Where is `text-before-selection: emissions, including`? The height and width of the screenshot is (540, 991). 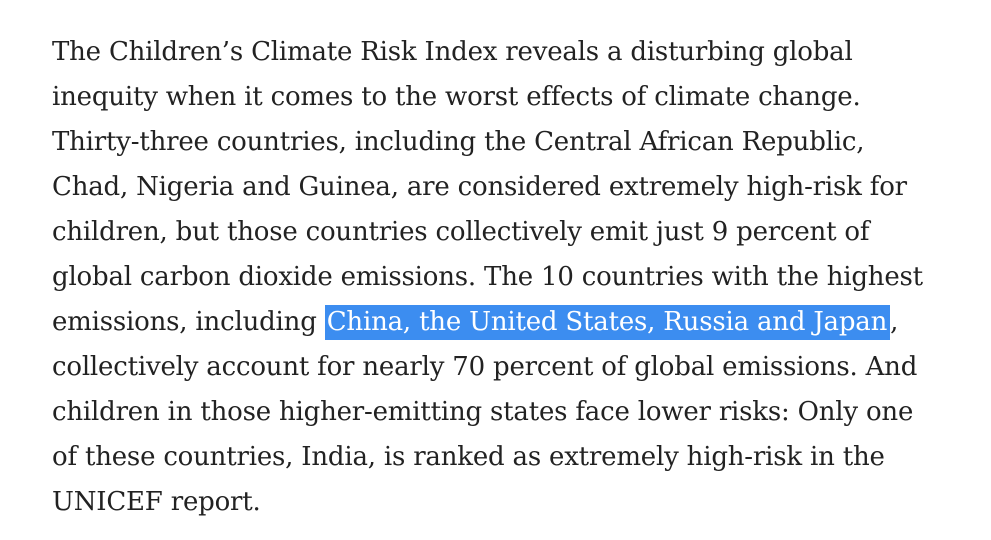
text-before-selection: emissions, including is located at coordinates (188, 322).